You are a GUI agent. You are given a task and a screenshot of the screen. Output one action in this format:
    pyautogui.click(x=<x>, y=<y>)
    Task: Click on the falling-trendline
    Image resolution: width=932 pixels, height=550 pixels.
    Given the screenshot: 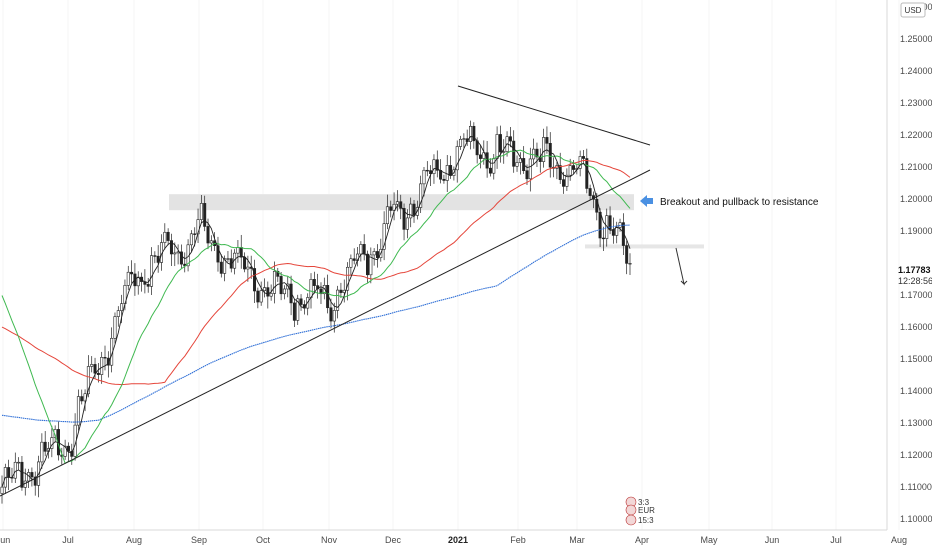 What is the action you would take?
    pyautogui.click(x=554, y=115)
    